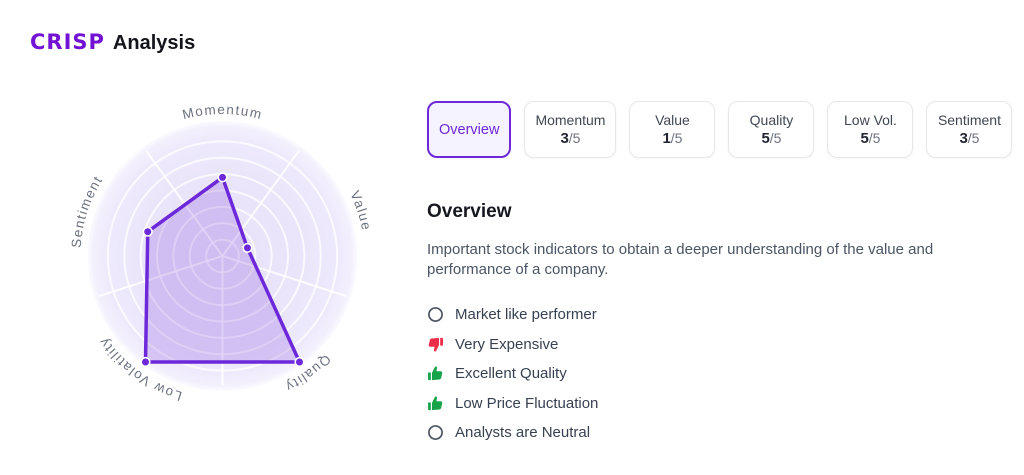 This screenshot has width=1024, height=475. I want to click on tab-label: Low Vol., so click(870, 120).